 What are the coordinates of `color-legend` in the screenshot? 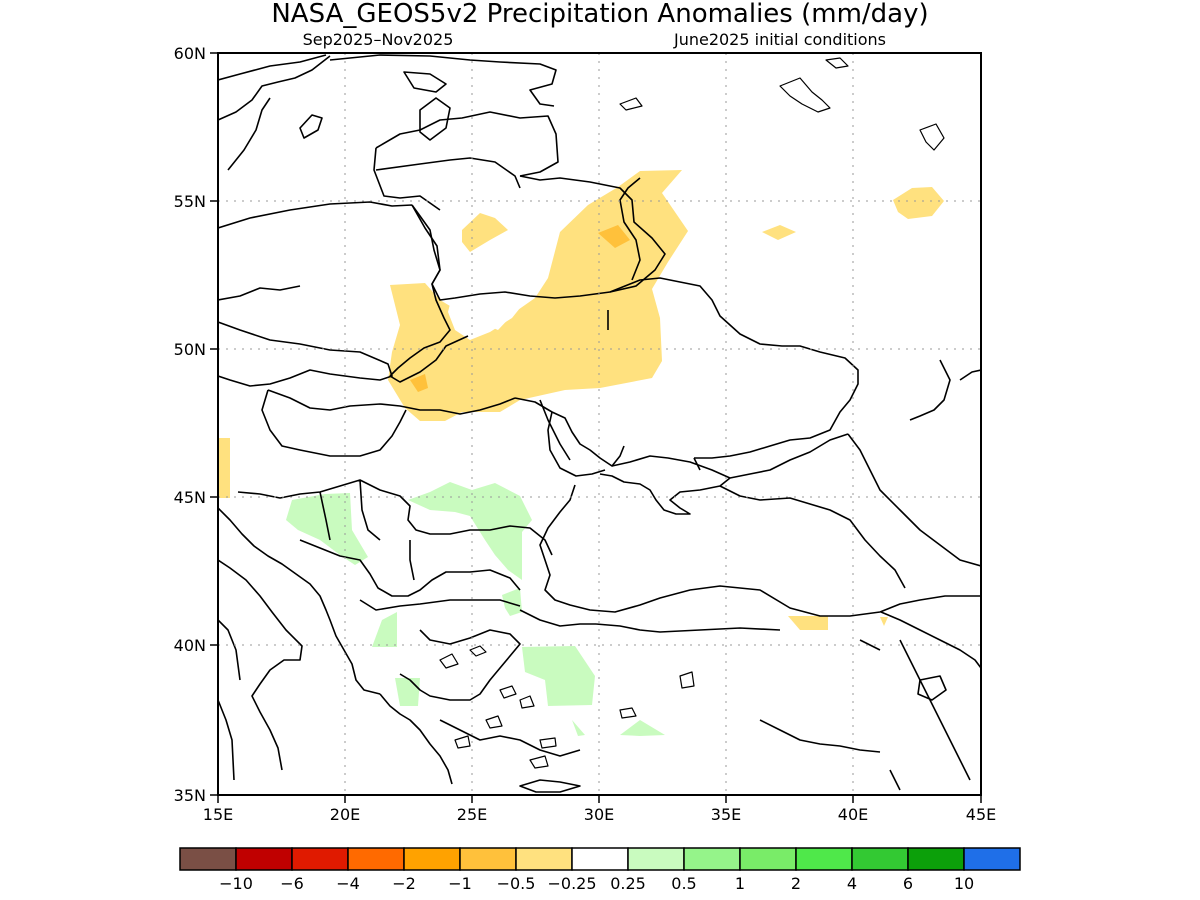 It's located at (600, 859).